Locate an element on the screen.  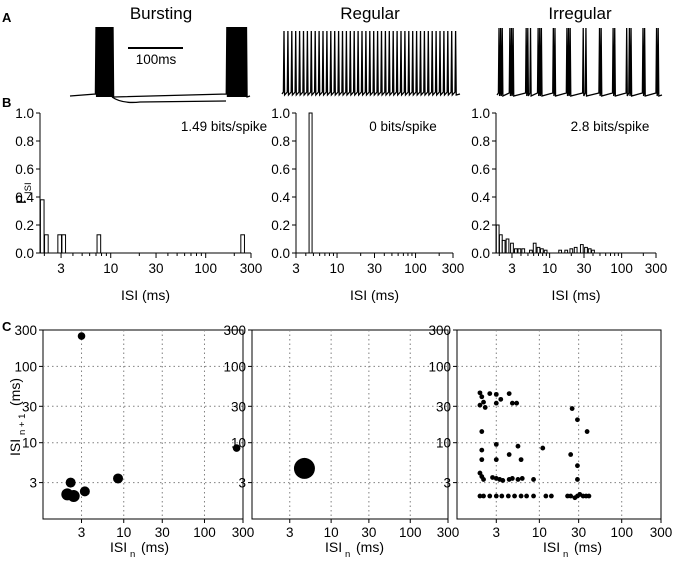
scatter-xlabel-bursting: ISI n (ms) is located at coordinates (139, 549).